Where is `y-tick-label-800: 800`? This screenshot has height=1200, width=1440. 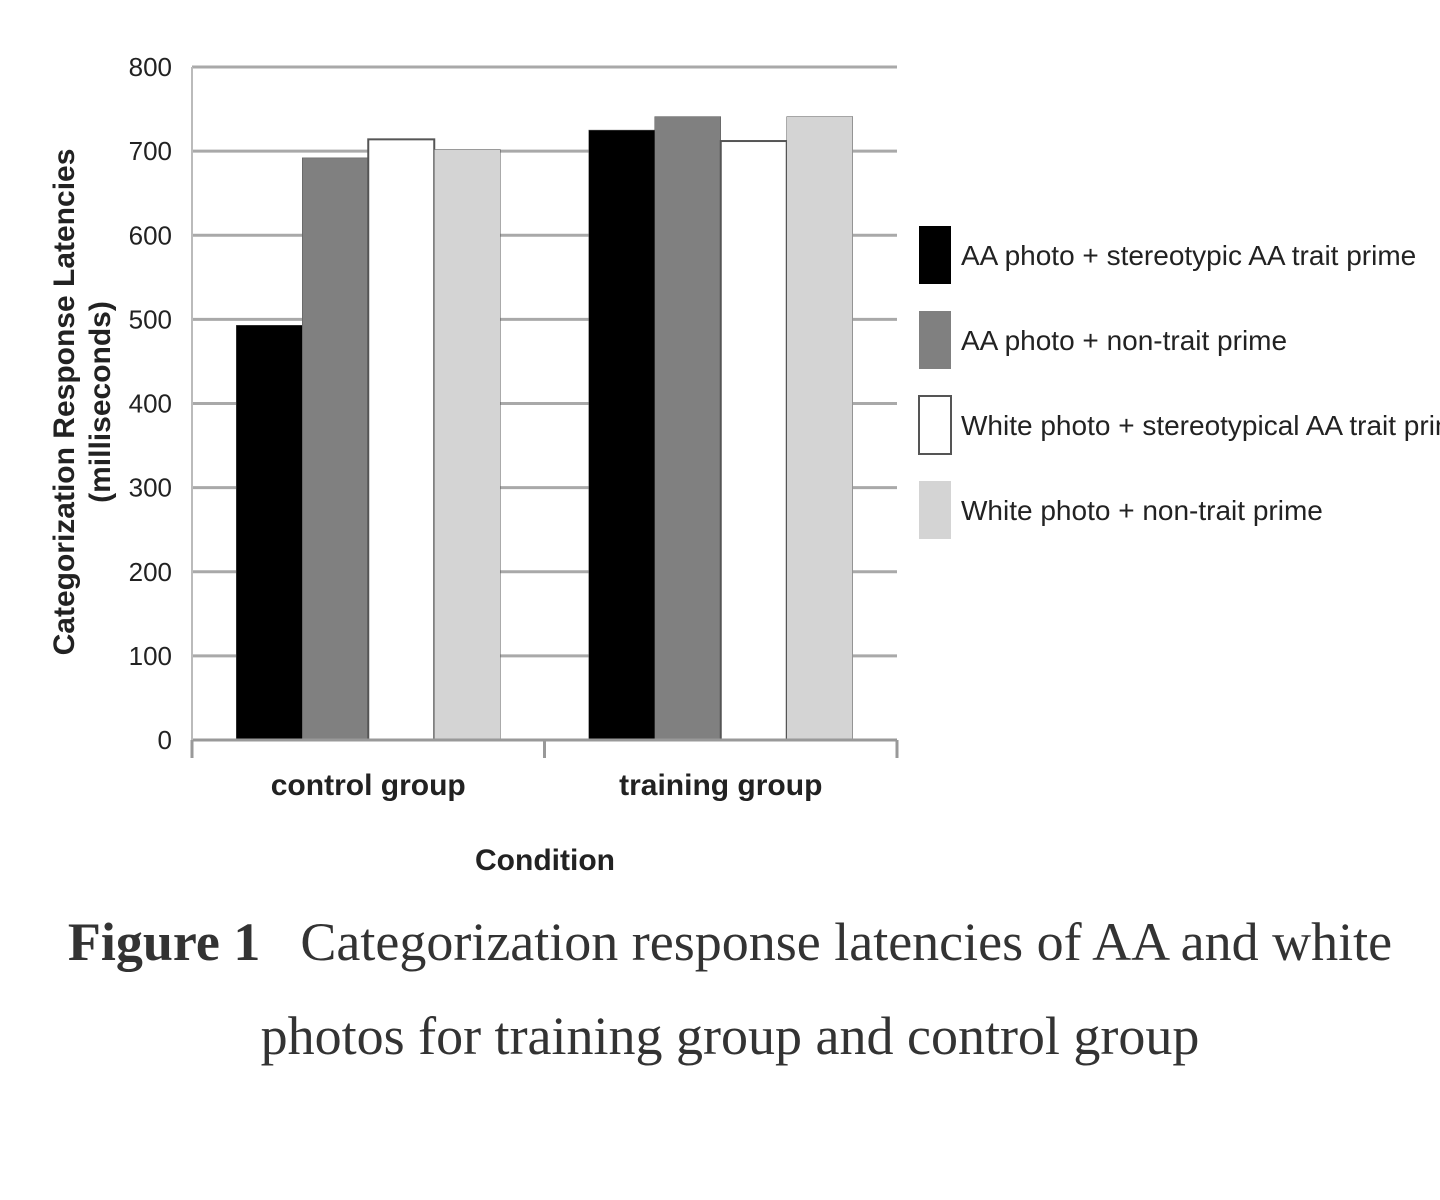 y-tick-label-800: 800 is located at coordinates (150, 67).